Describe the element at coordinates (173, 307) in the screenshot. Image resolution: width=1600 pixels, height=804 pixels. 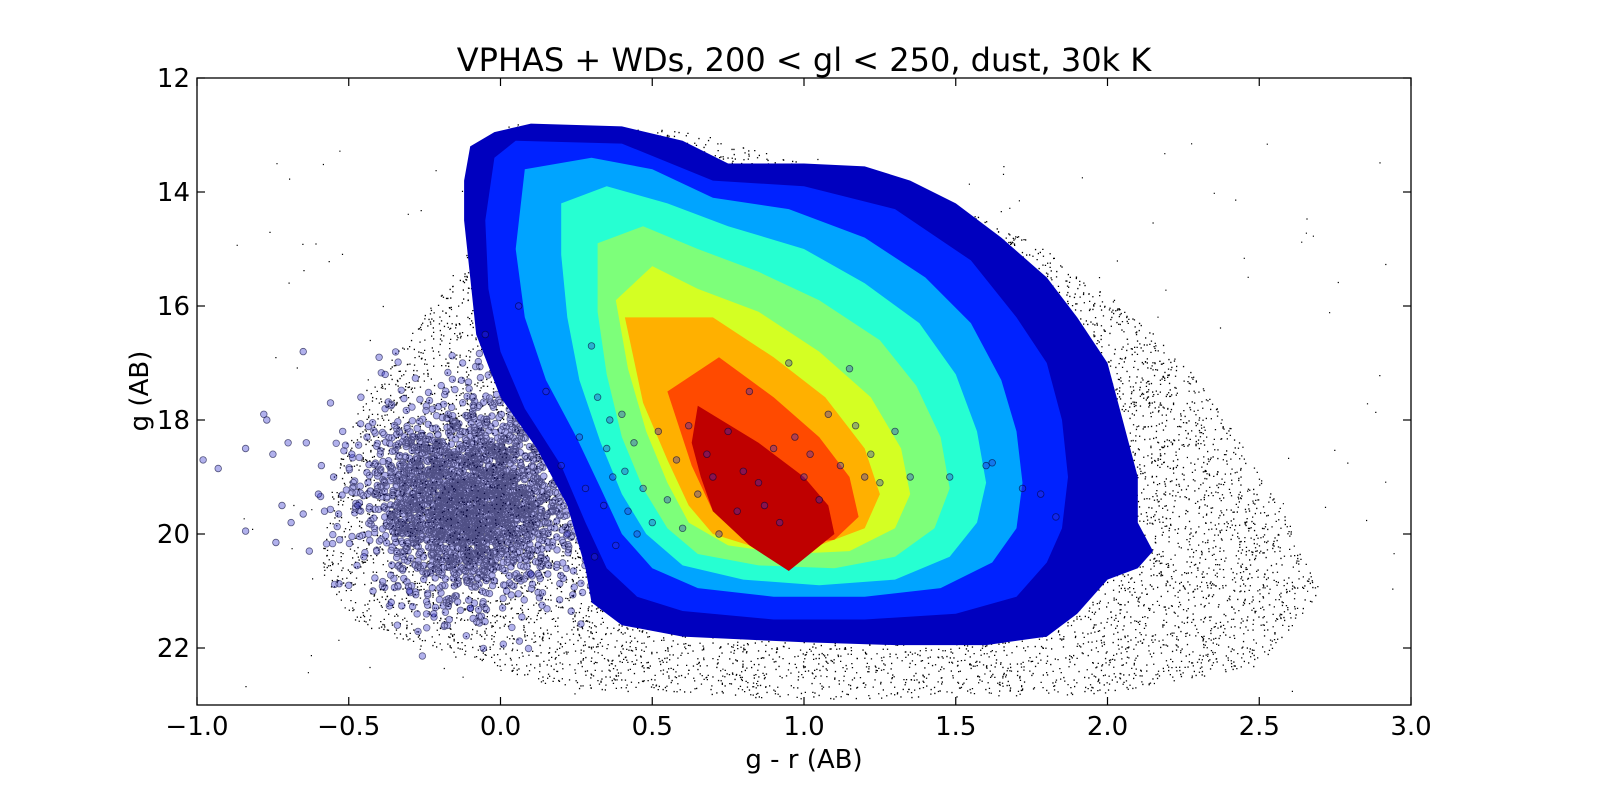
I see `y-tick-label: 16` at that location.